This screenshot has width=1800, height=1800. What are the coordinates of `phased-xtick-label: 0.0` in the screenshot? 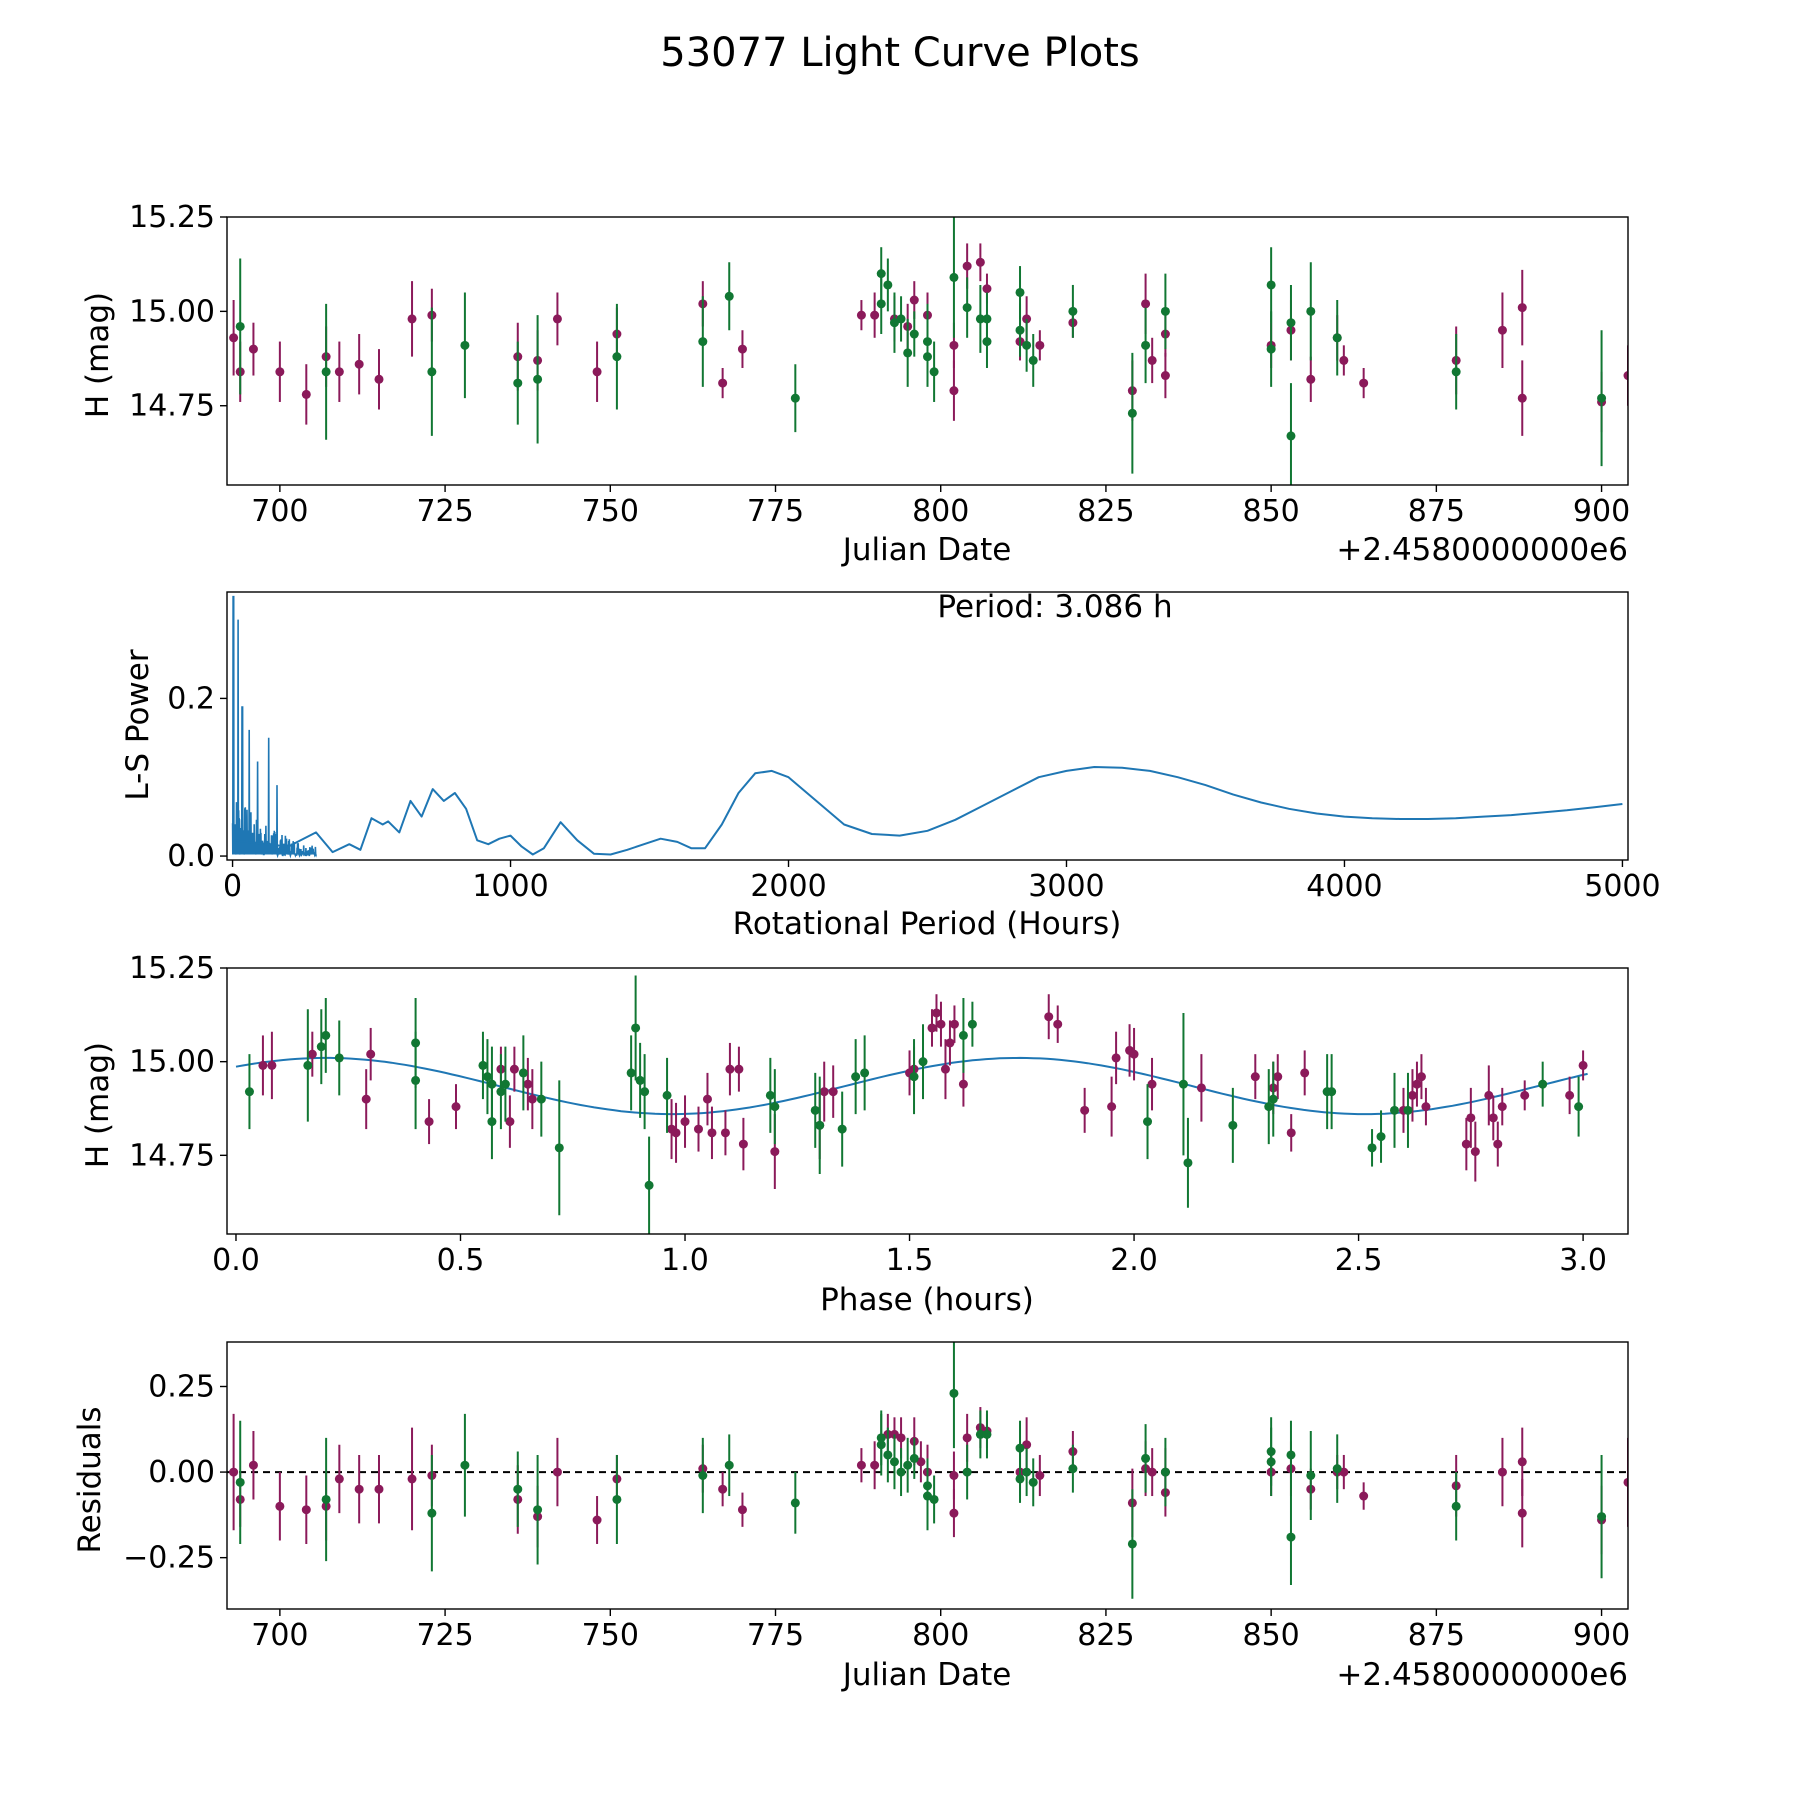 It's located at (236, 1260).